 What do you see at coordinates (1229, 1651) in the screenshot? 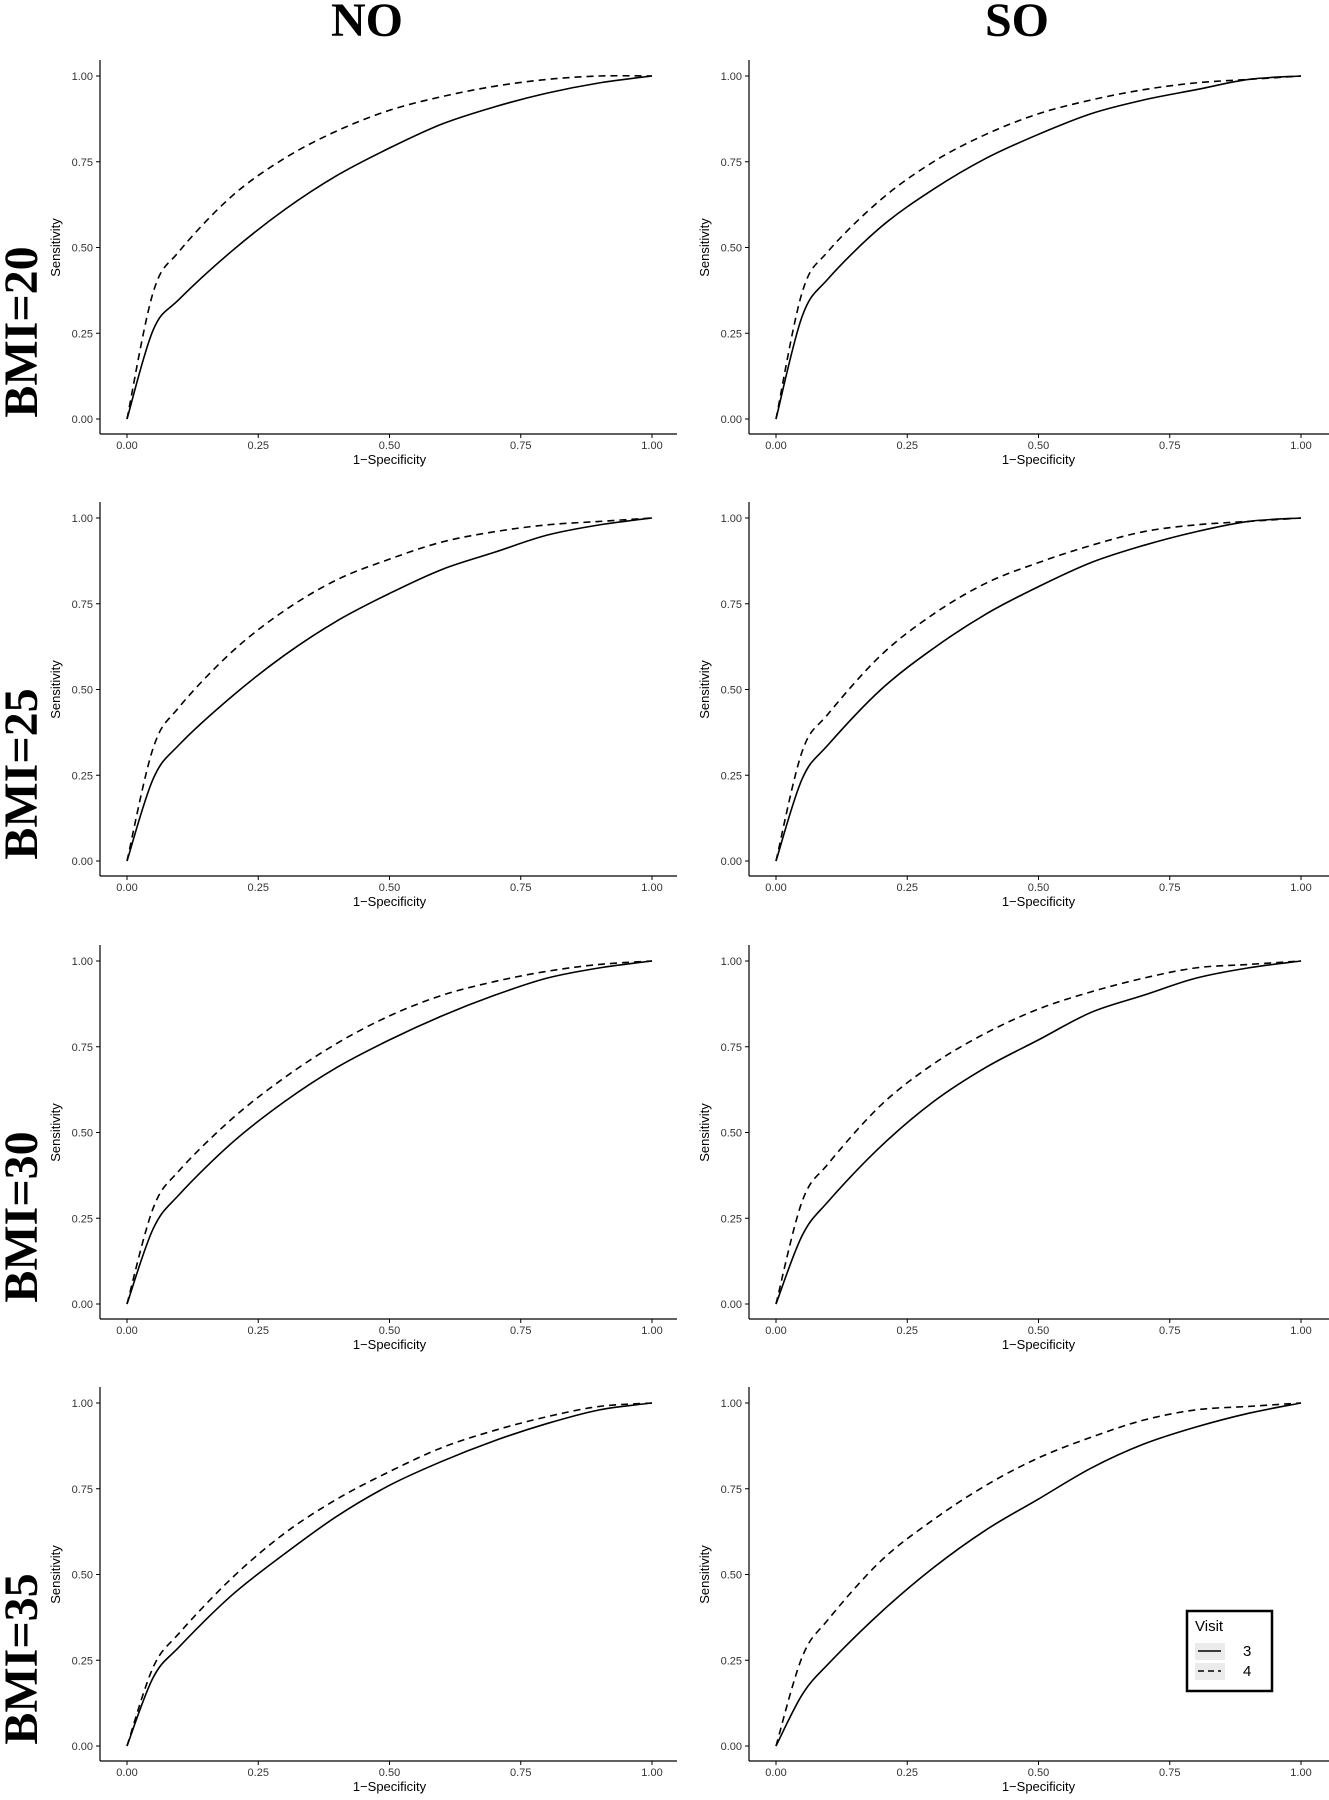
I see `legend: Visit 3 4` at bounding box center [1229, 1651].